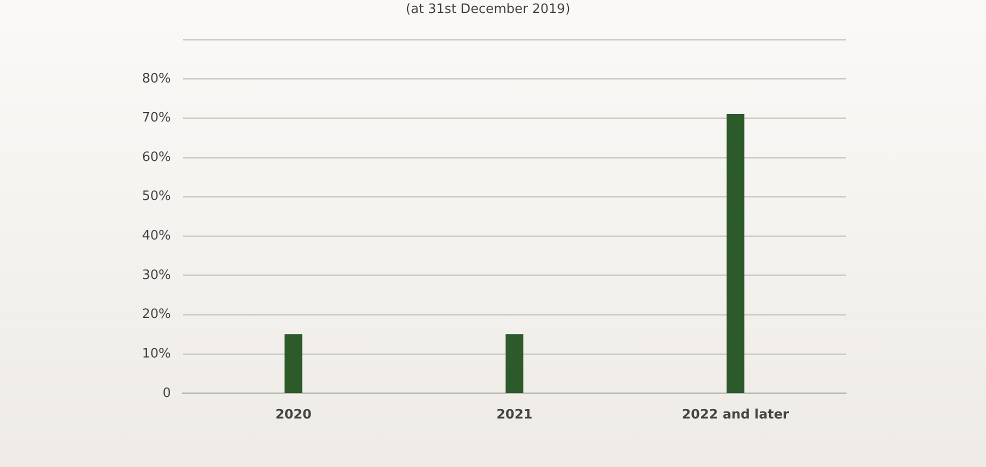 Image resolution: width=986 pixels, height=467 pixels. What do you see at coordinates (156, 118) in the screenshot?
I see `y-tick-label: 70%` at bounding box center [156, 118].